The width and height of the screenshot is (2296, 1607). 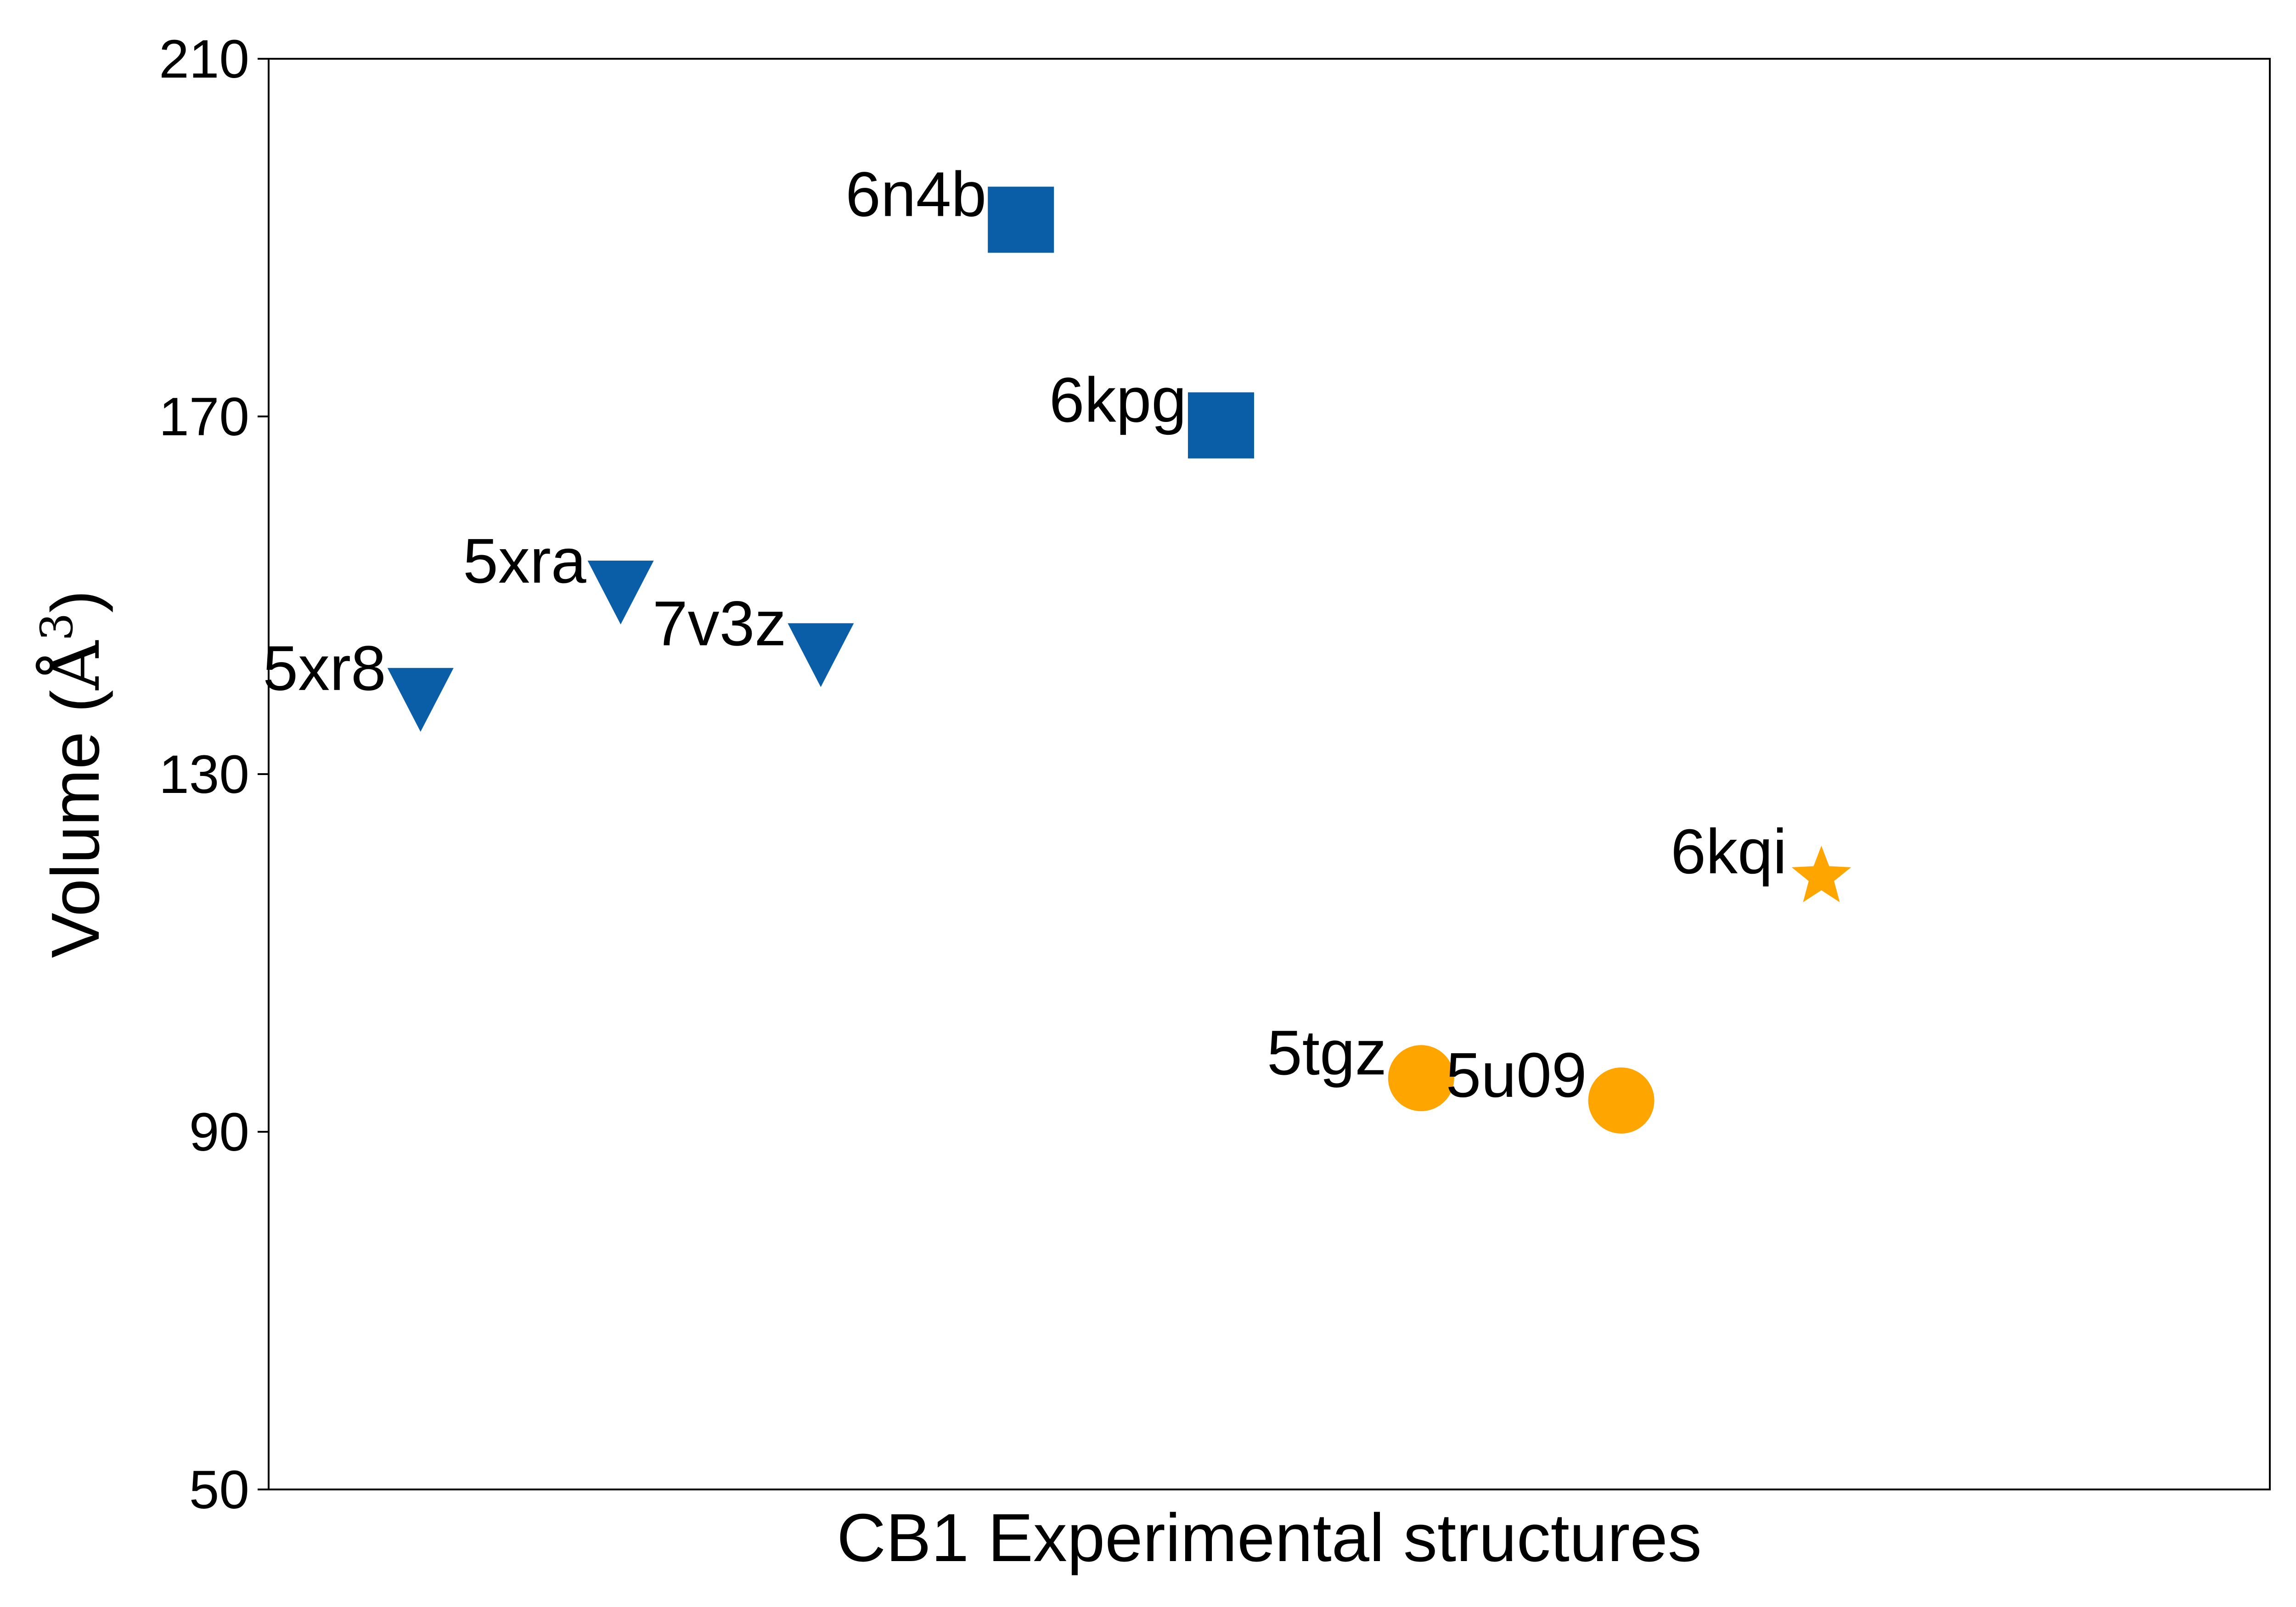 I want to click on y-axis-ticks: 50 90 130 170 210, so click(x=214, y=774).